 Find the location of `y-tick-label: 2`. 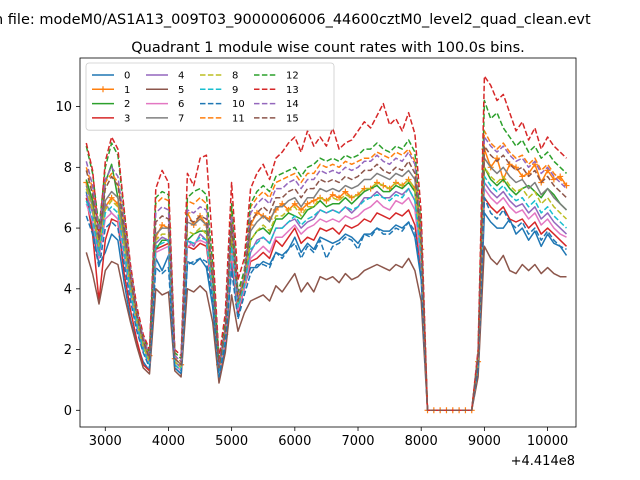

y-tick-label: 2 is located at coordinates (68, 350).